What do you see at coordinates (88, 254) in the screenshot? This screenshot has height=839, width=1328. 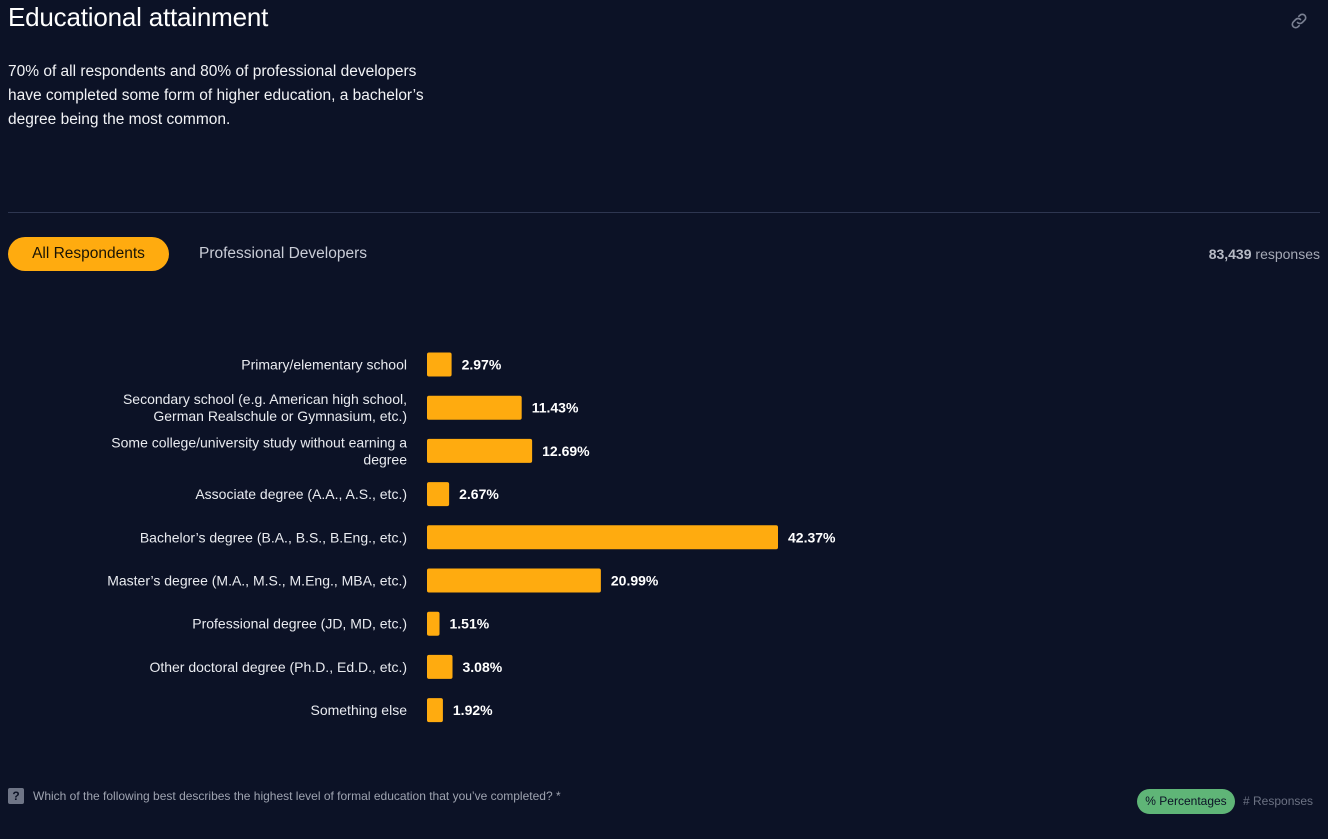 I see `tab-all-respondents: All Respondents` at bounding box center [88, 254].